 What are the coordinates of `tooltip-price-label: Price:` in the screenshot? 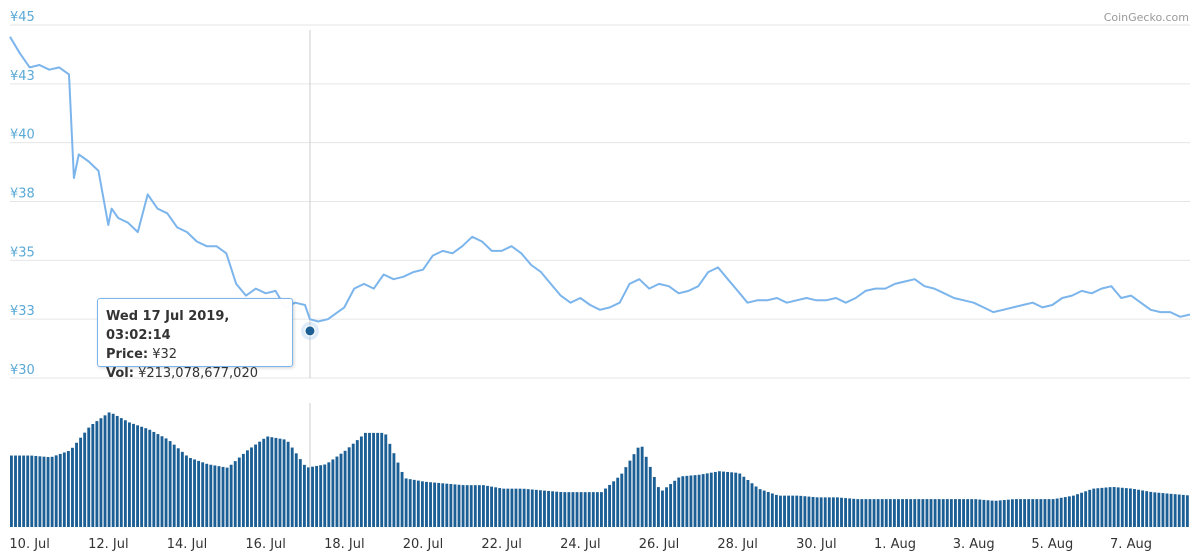 It's located at (127, 354).